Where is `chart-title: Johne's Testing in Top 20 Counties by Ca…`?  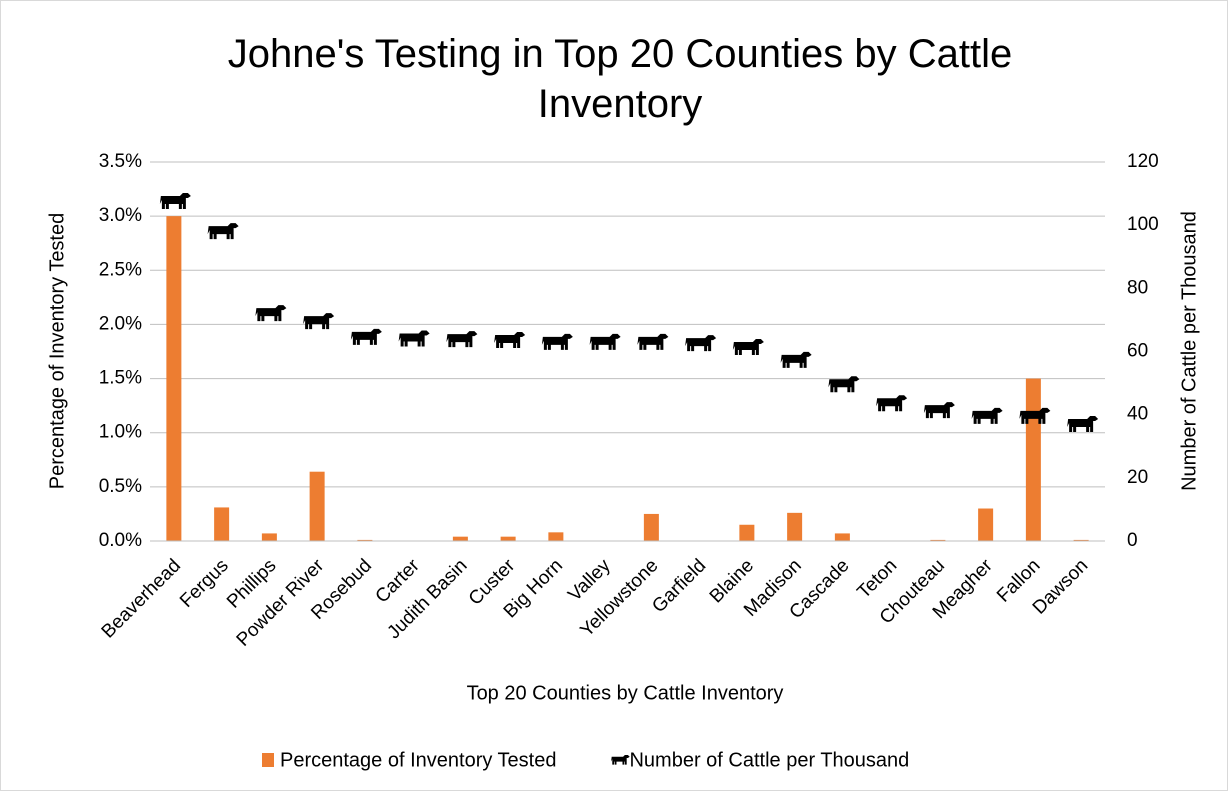
chart-title: Johne's Testing in Top 20 Counties by Ca… is located at coordinates (620, 79).